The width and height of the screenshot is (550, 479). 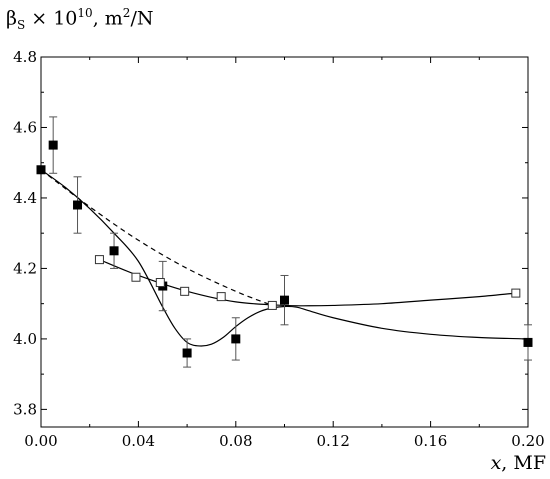 What do you see at coordinates (138, 441) in the screenshot?
I see `x-tick-label: 0.04` at bounding box center [138, 441].